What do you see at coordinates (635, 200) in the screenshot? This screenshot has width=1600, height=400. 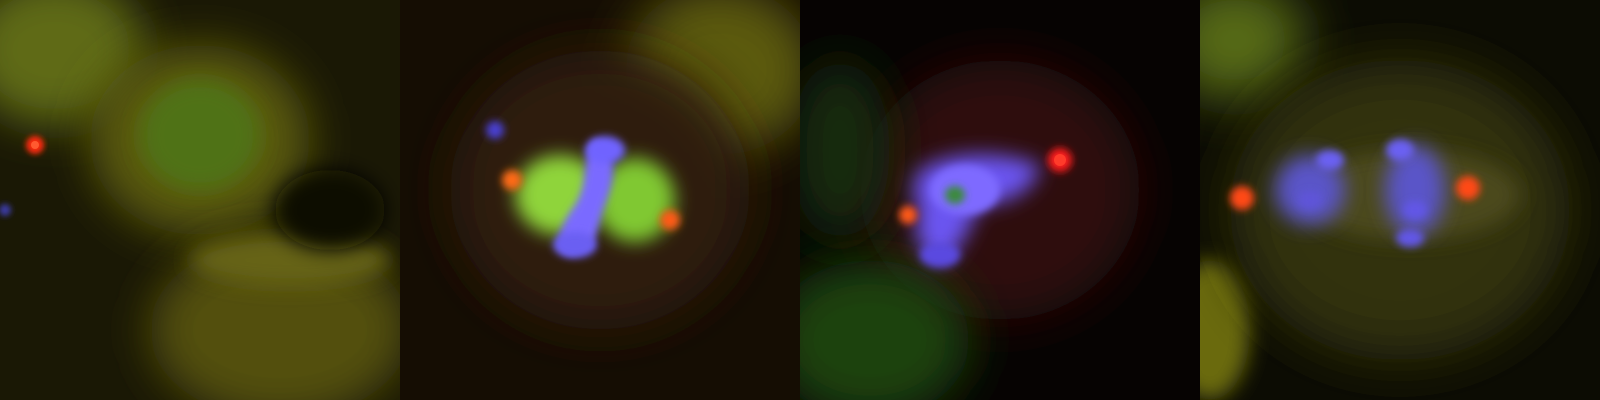 I see `spindle-right-lobe` at bounding box center [635, 200].